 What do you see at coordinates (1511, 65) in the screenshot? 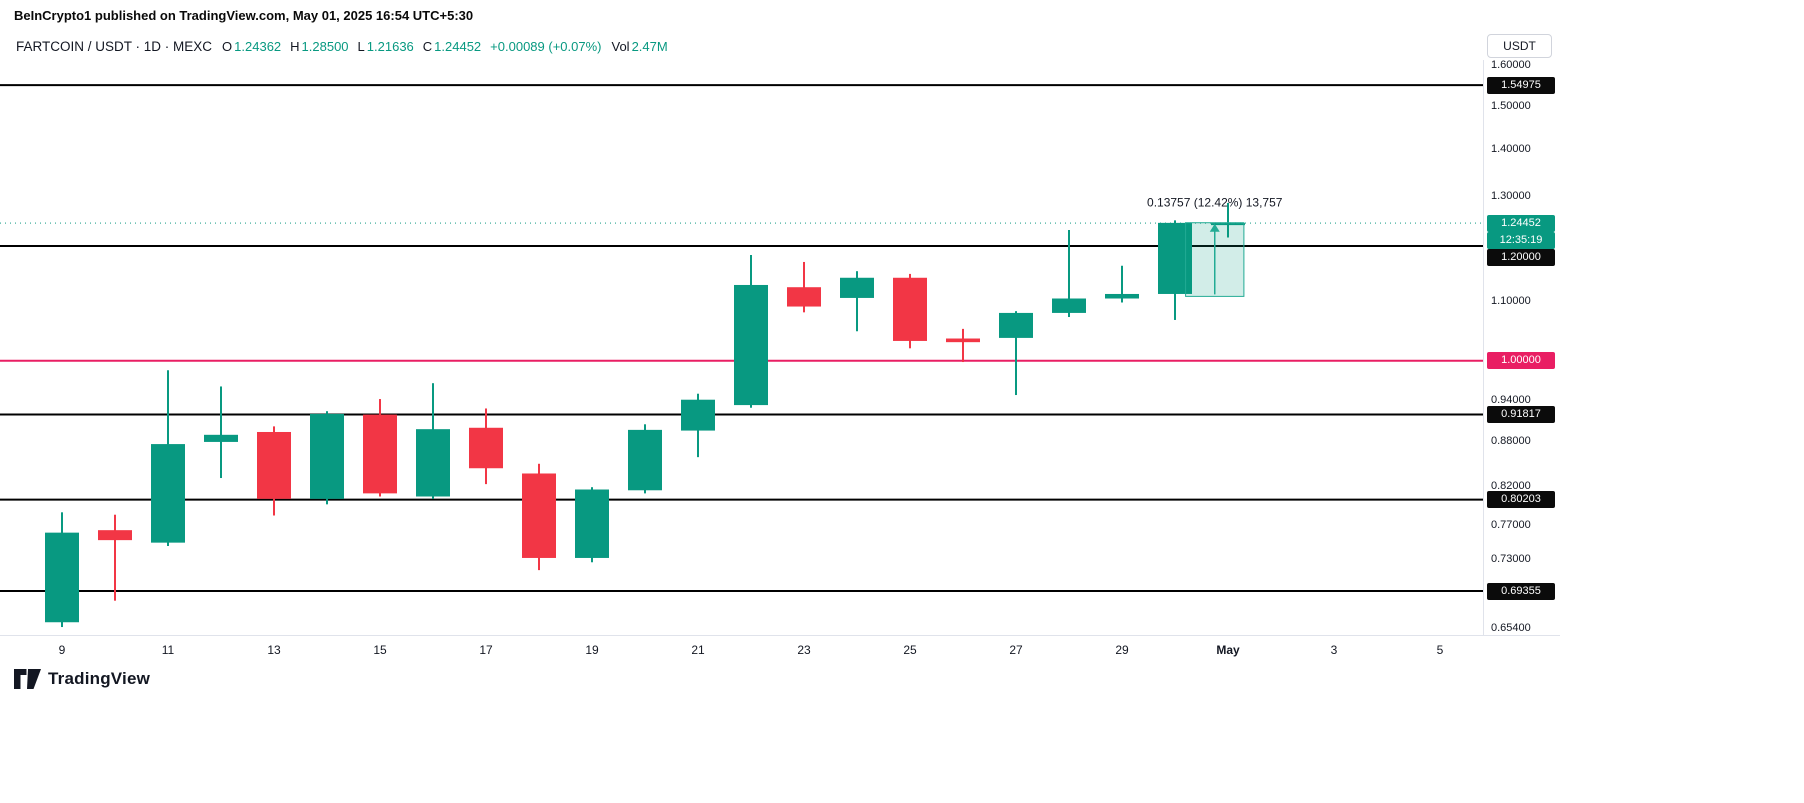
I see `price-axis-label: 1.60000` at bounding box center [1511, 65].